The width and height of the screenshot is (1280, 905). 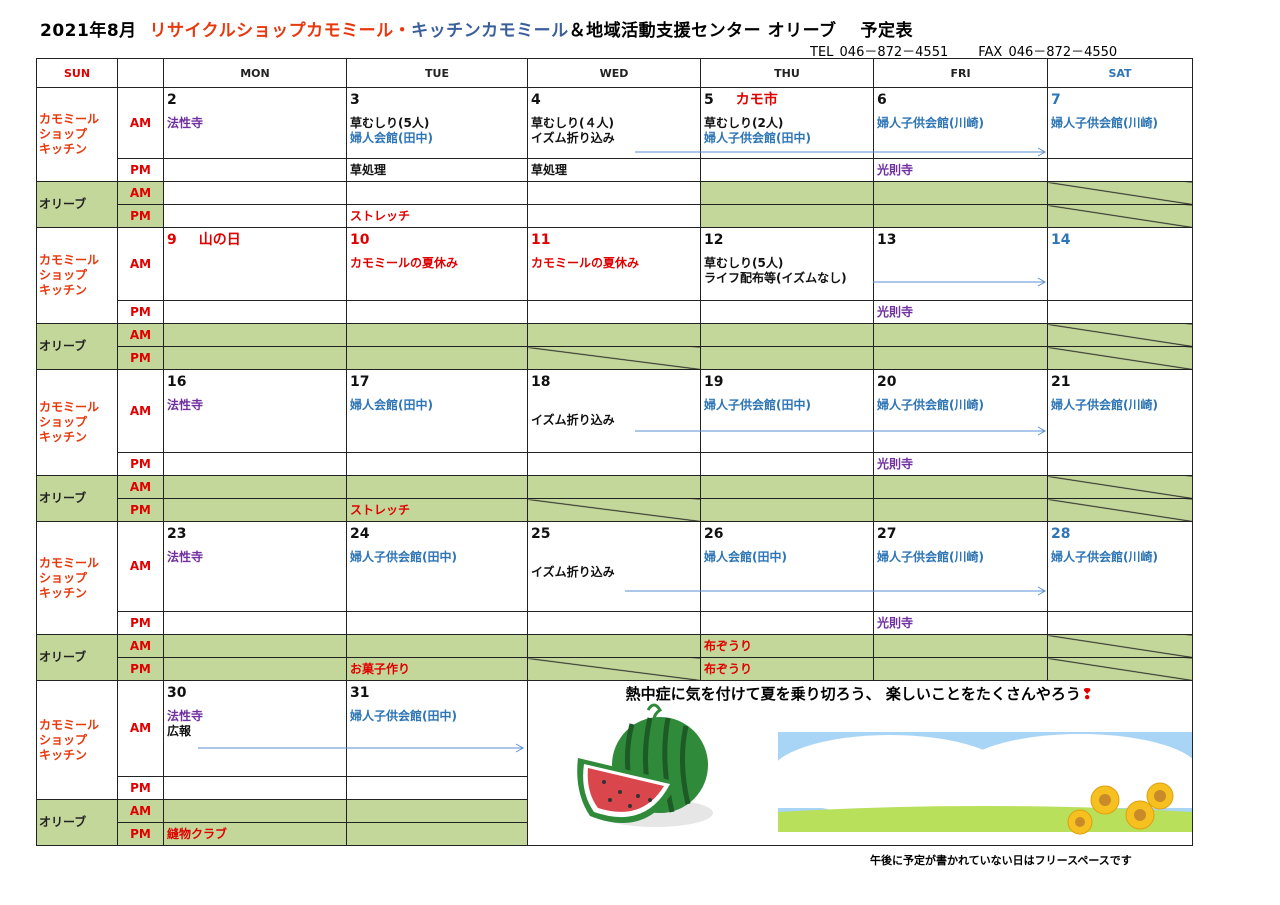 I want to click on day-cell: 23 法性寺, so click(x=255, y=566).